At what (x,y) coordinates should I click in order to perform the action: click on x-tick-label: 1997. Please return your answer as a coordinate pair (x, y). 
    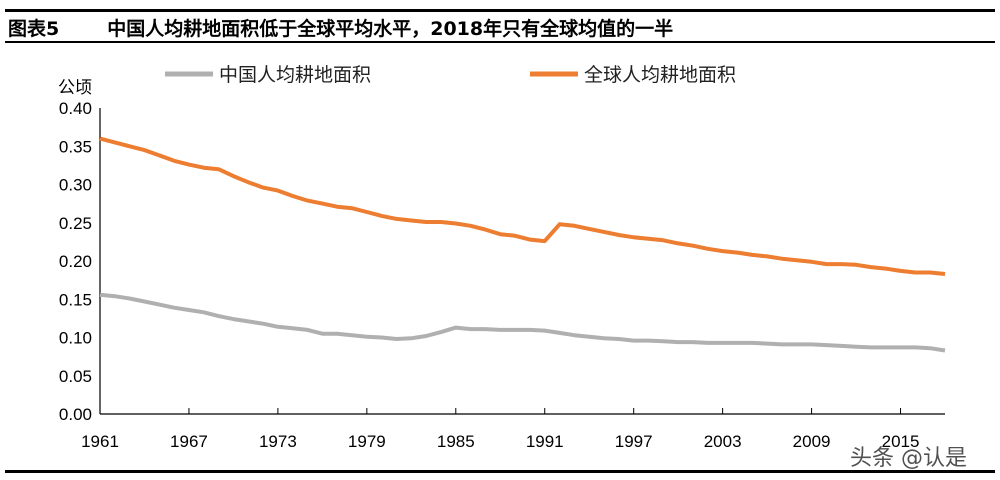
    Looking at the image, I should click on (634, 441).